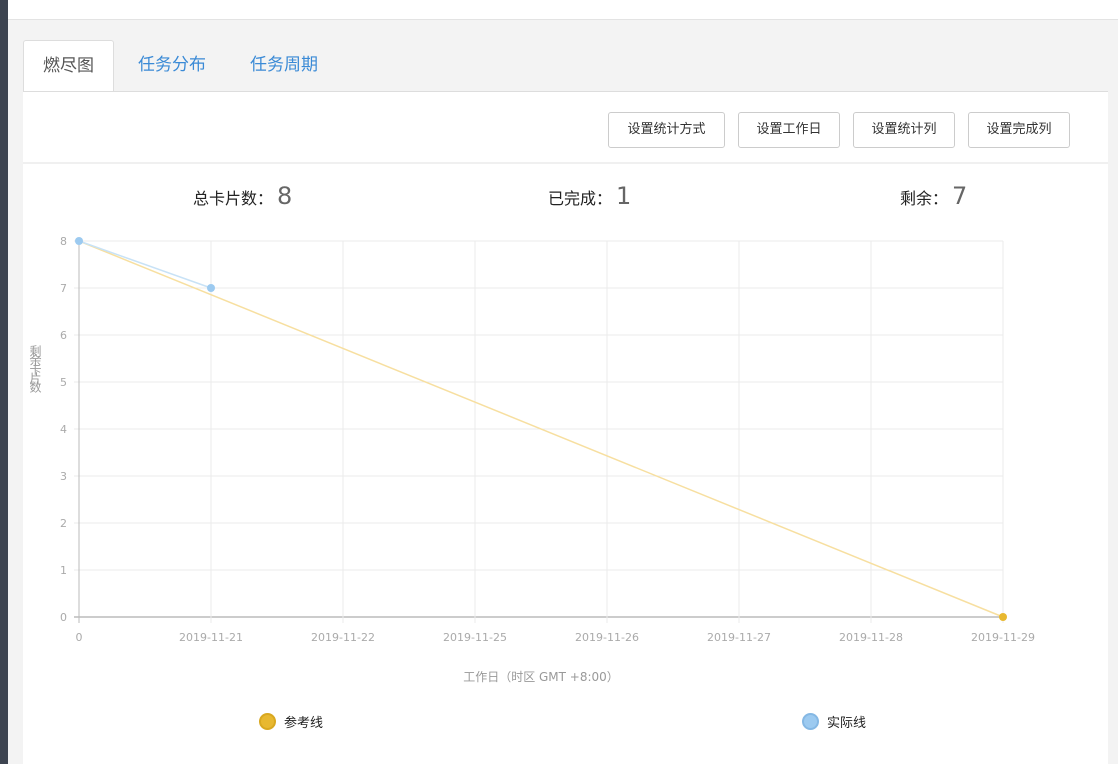 The width and height of the screenshot is (1118, 764). I want to click on y-tick-label: 5, so click(63, 382).